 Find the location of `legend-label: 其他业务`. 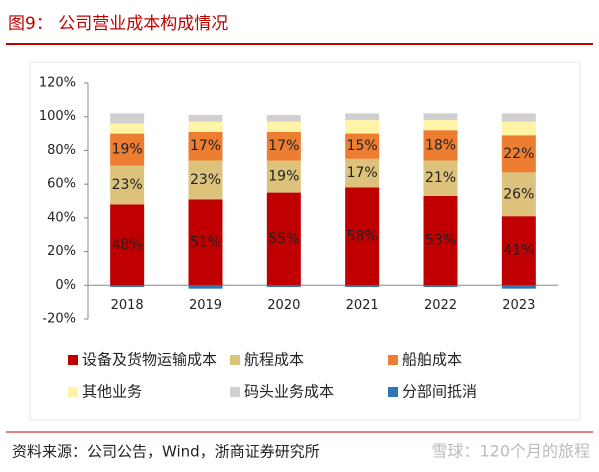

legend-label: 其他业务 is located at coordinates (112, 392).